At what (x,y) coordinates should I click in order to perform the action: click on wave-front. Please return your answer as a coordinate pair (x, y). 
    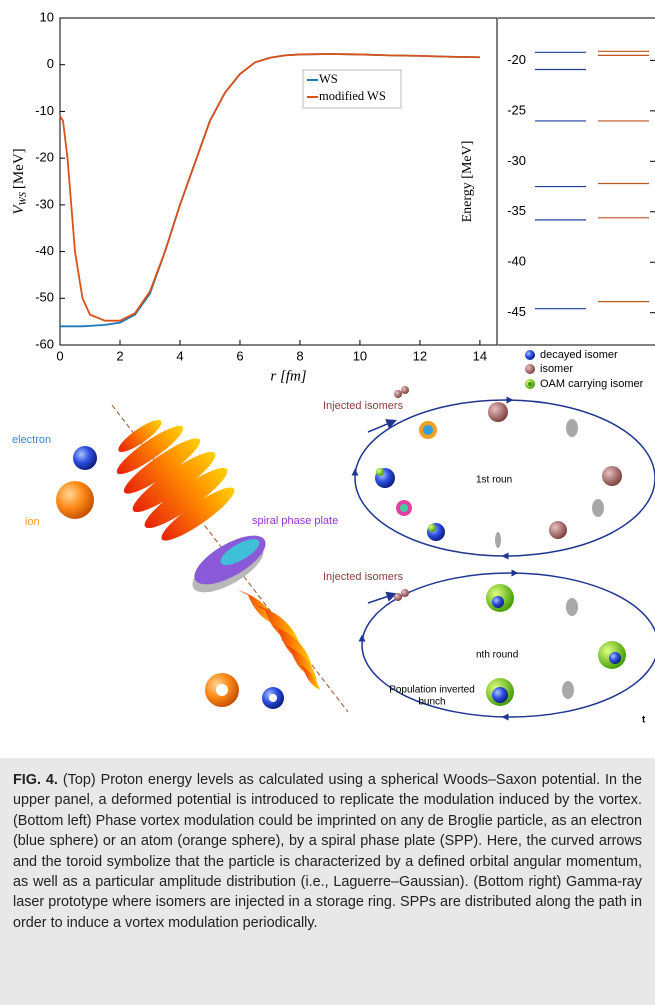
    Looking at the image, I should click on (175, 480).